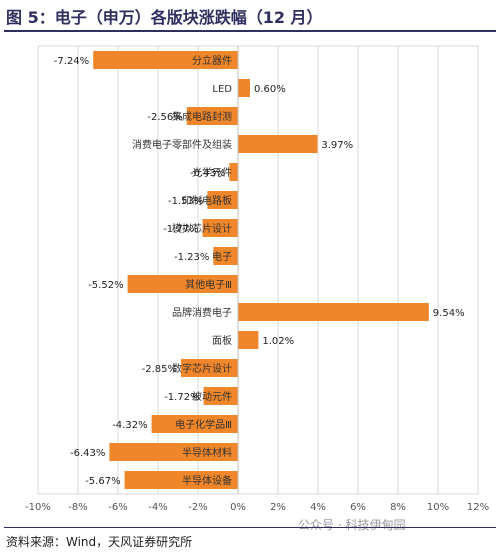 The image size is (500, 556). Describe the element at coordinates (71, 61) in the screenshot. I see `value-label: -7.24%` at that location.